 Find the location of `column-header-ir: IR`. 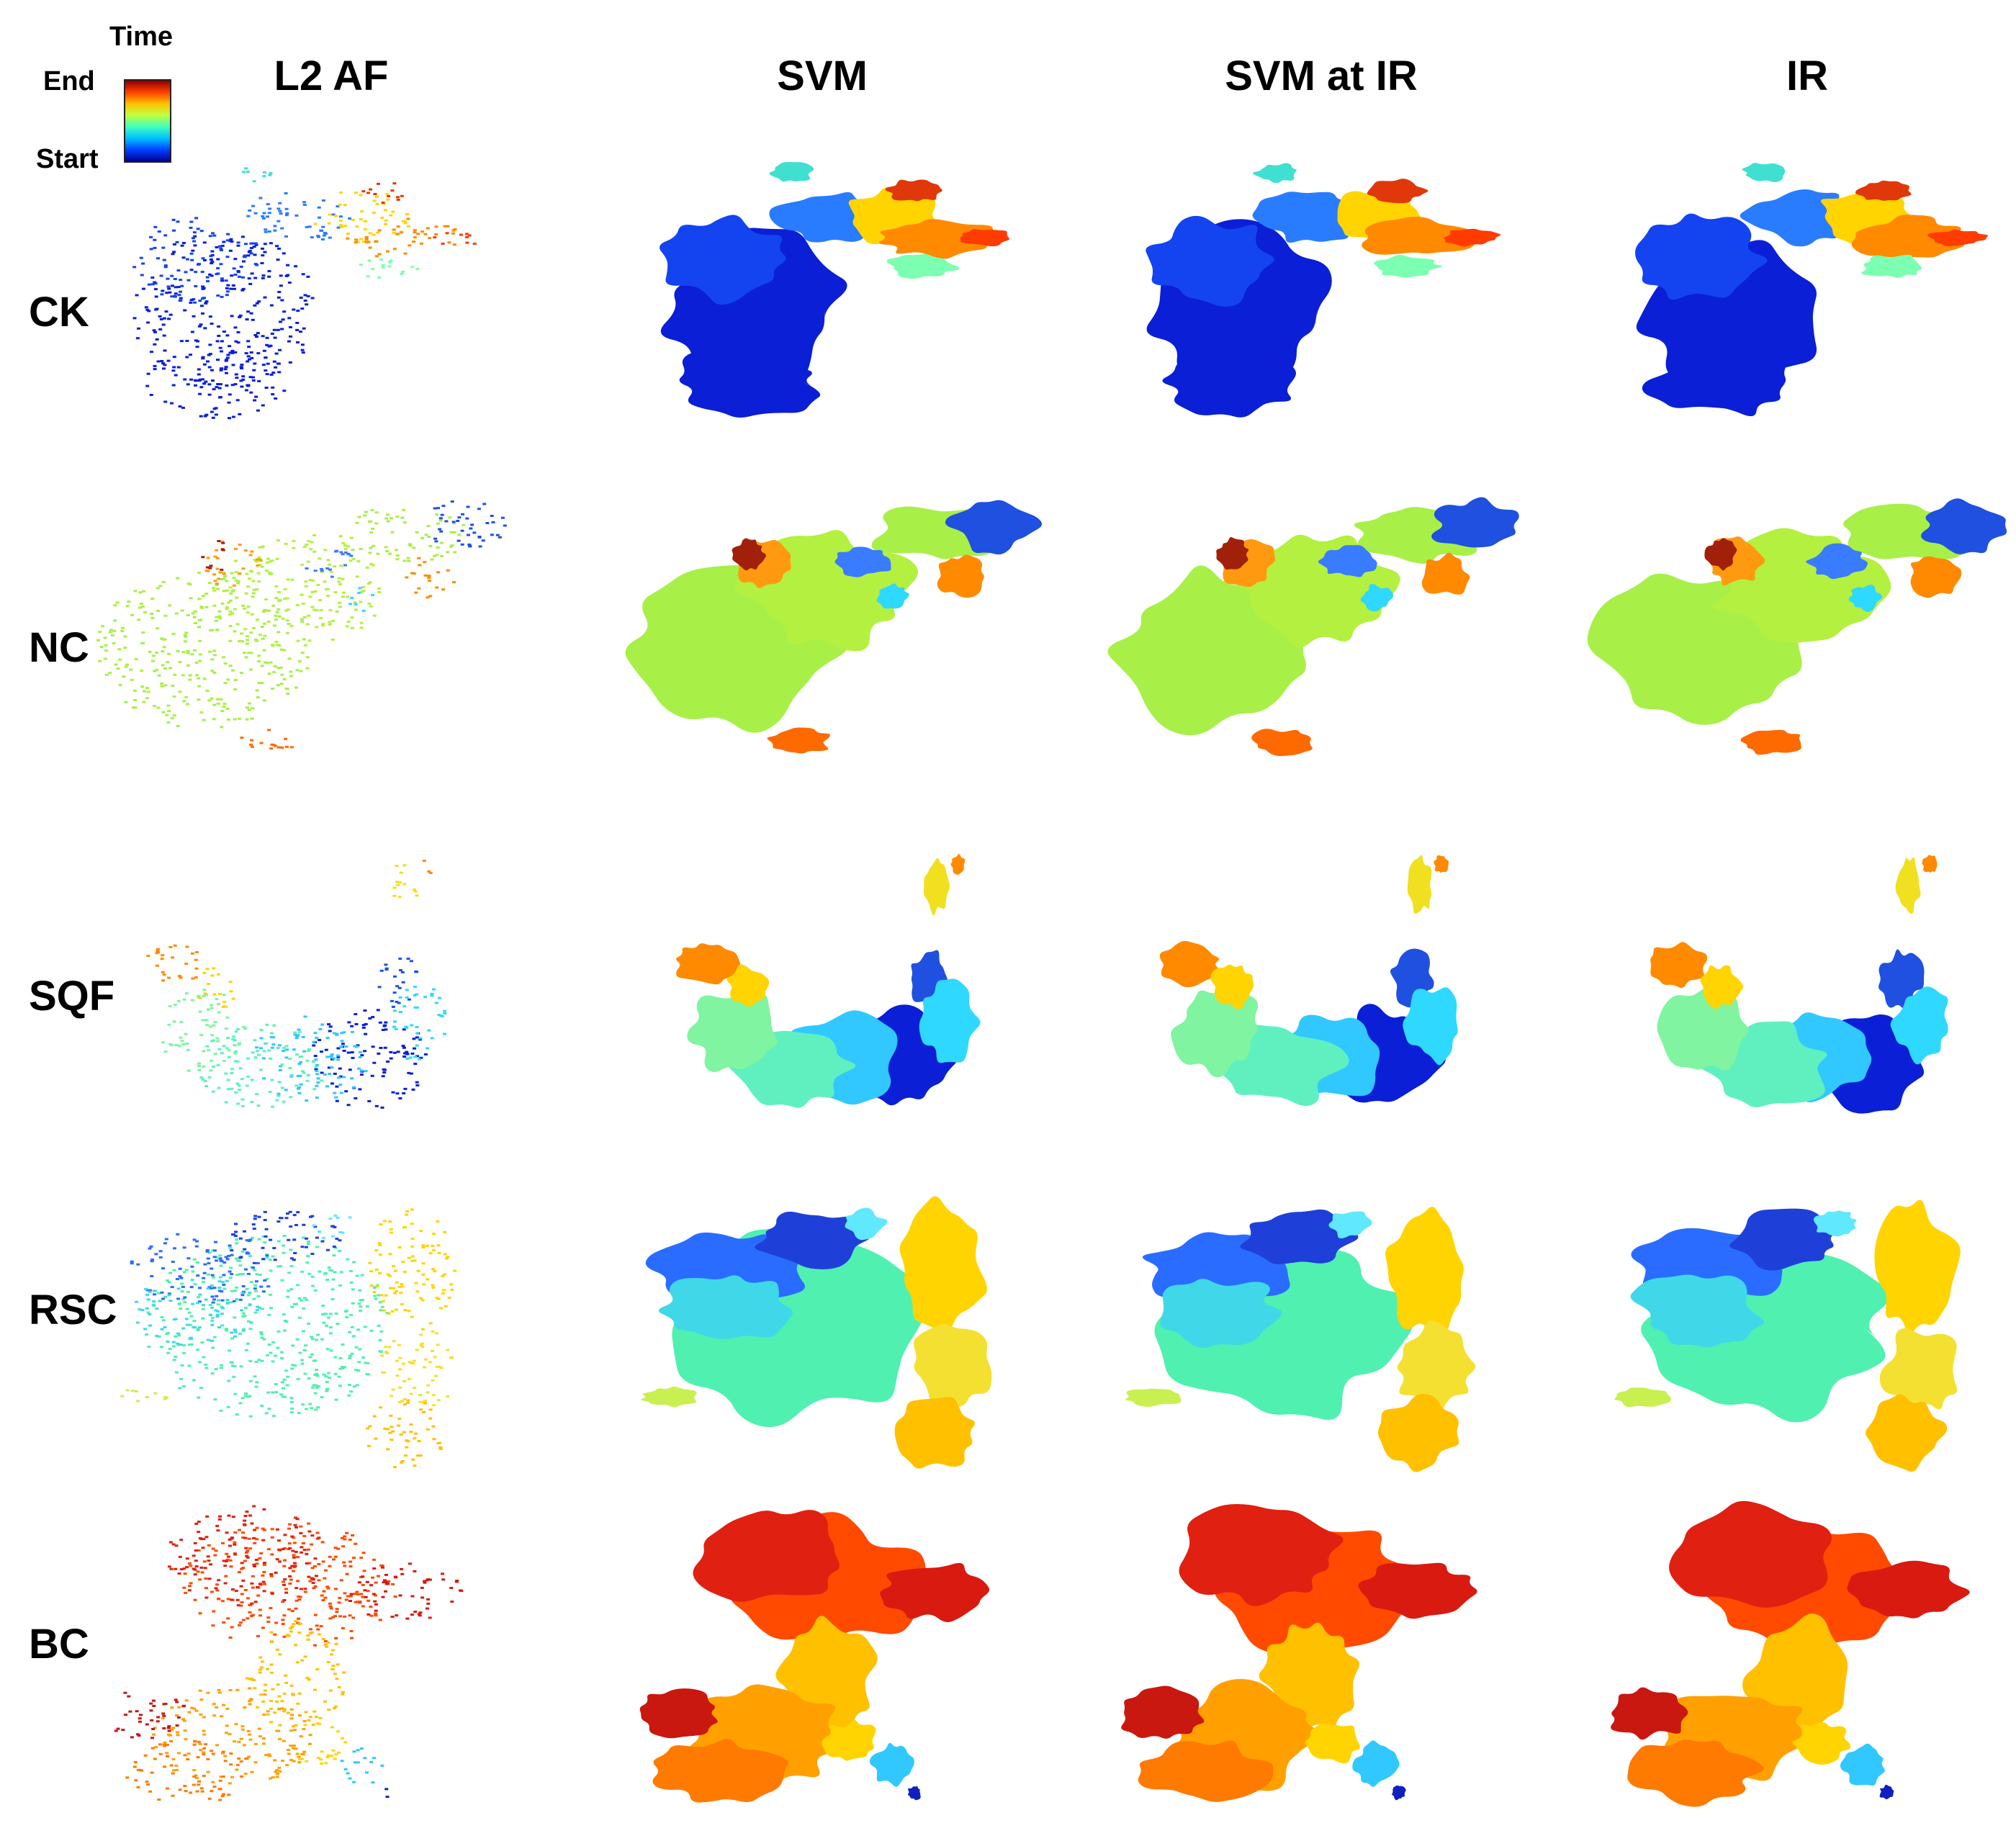

column-header-ir: IR is located at coordinates (1807, 76).